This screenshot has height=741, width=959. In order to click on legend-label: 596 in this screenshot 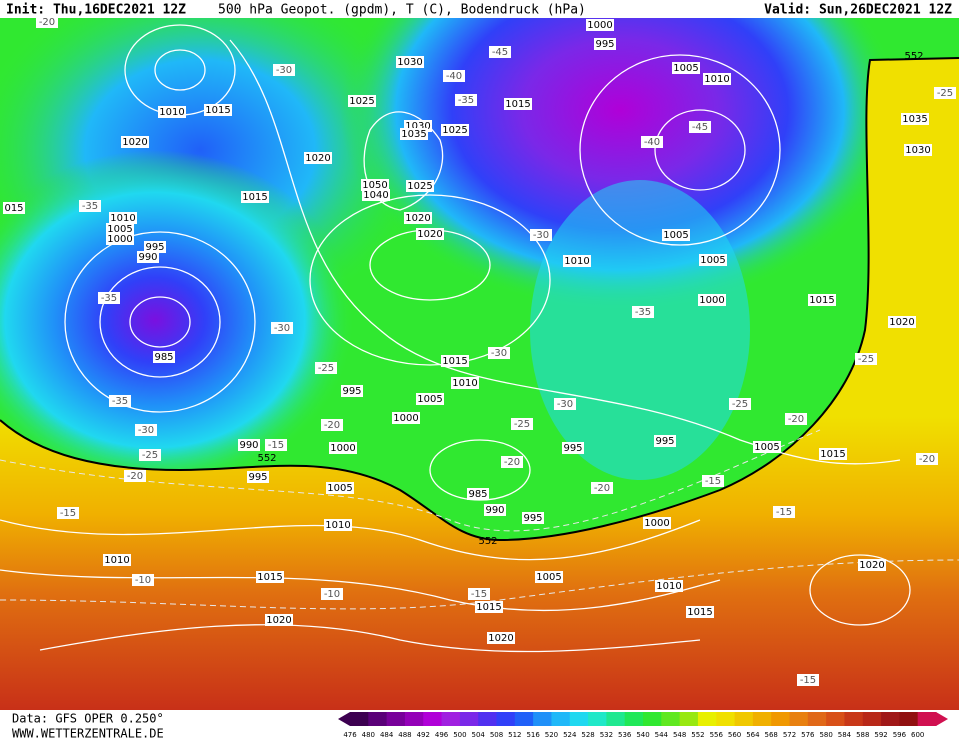, I will do `click(900, 735)`.